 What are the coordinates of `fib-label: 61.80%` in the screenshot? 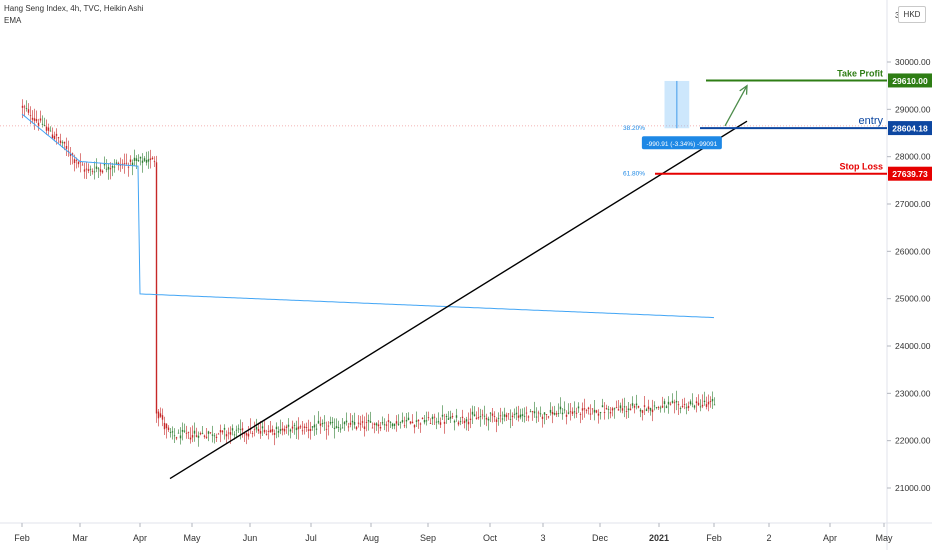 It's located at (634, 174).